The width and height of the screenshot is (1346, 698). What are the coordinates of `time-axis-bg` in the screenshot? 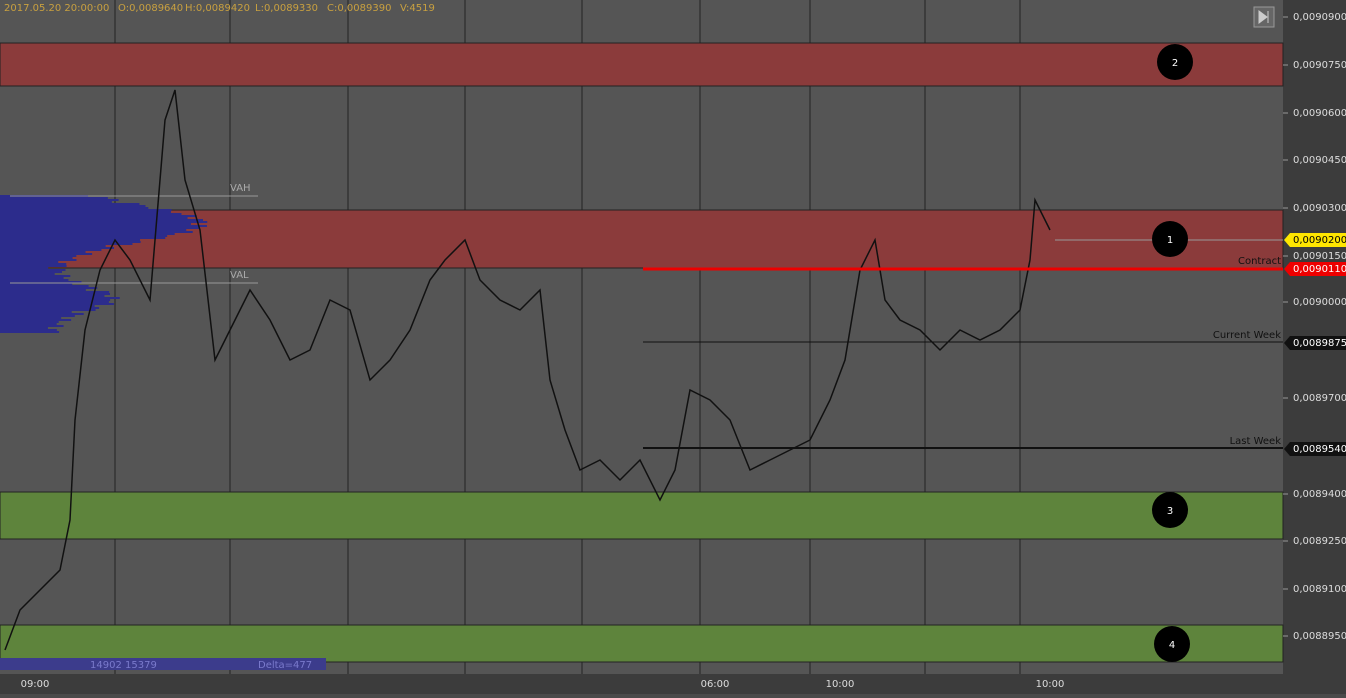 It's located at (641, 684).